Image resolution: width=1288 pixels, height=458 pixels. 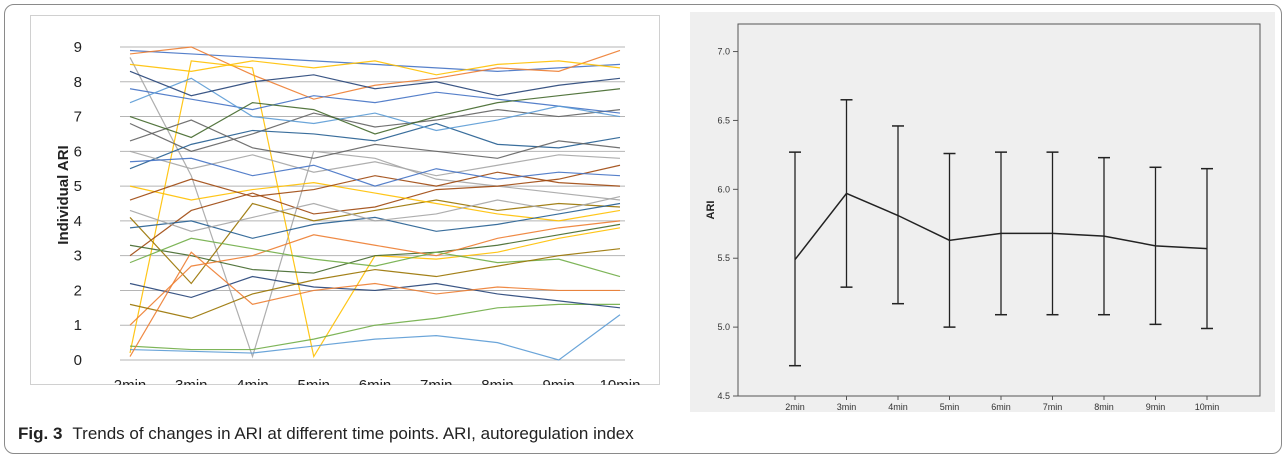 What do you see at coordinates (78, 290) in the screenshot?
I see `left-y-tick-2: 2` at bounding box center [78, 290].